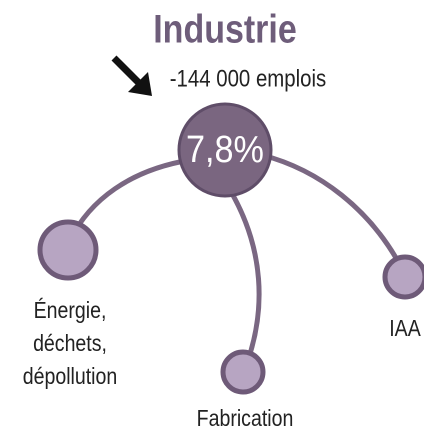  I want to click on title: Industrie, so click(225, 28).